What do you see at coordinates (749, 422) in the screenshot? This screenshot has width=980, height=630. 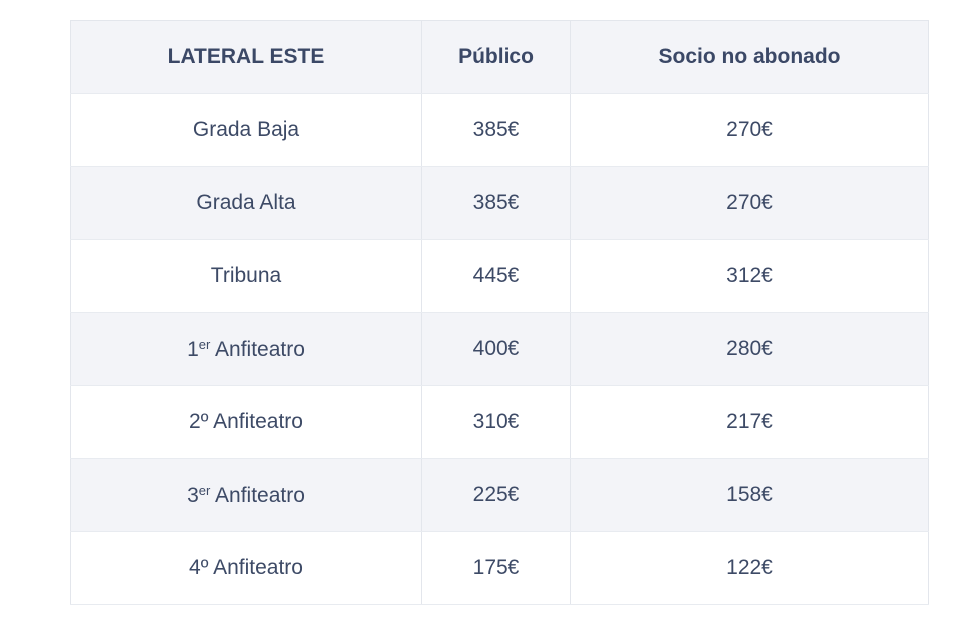 I see `socio-price-cell: 217€` at bounding box center [749, 422].